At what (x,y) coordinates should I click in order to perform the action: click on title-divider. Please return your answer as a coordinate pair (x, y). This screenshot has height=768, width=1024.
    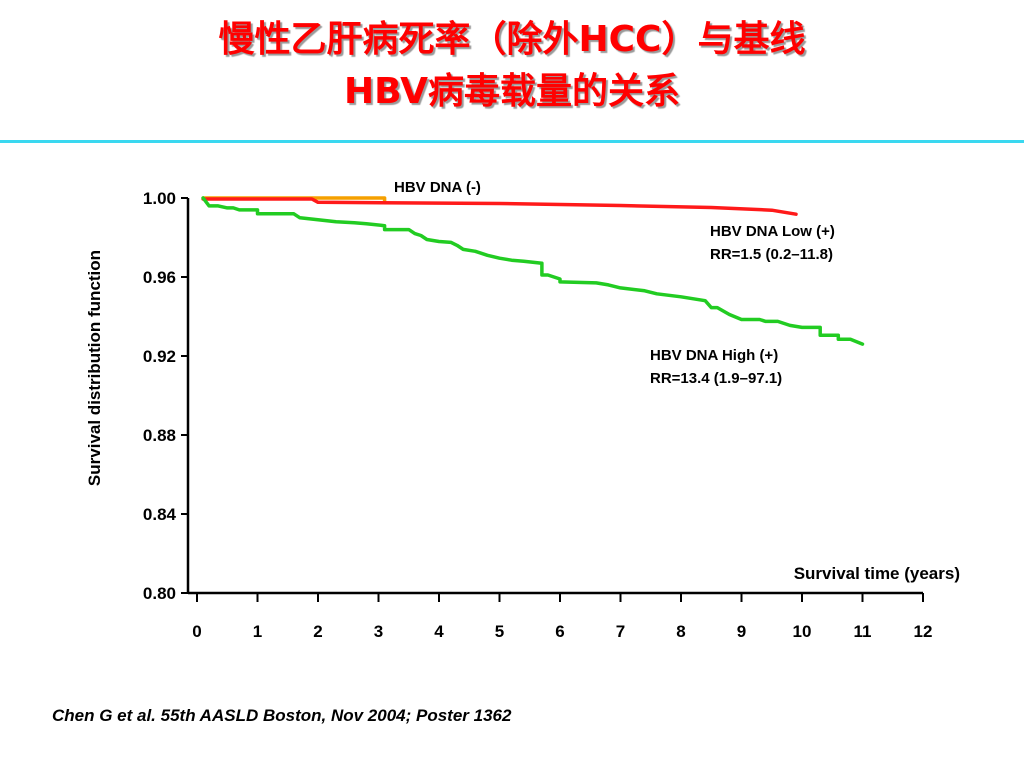
    Looking at the image, I should click on (512, 141).